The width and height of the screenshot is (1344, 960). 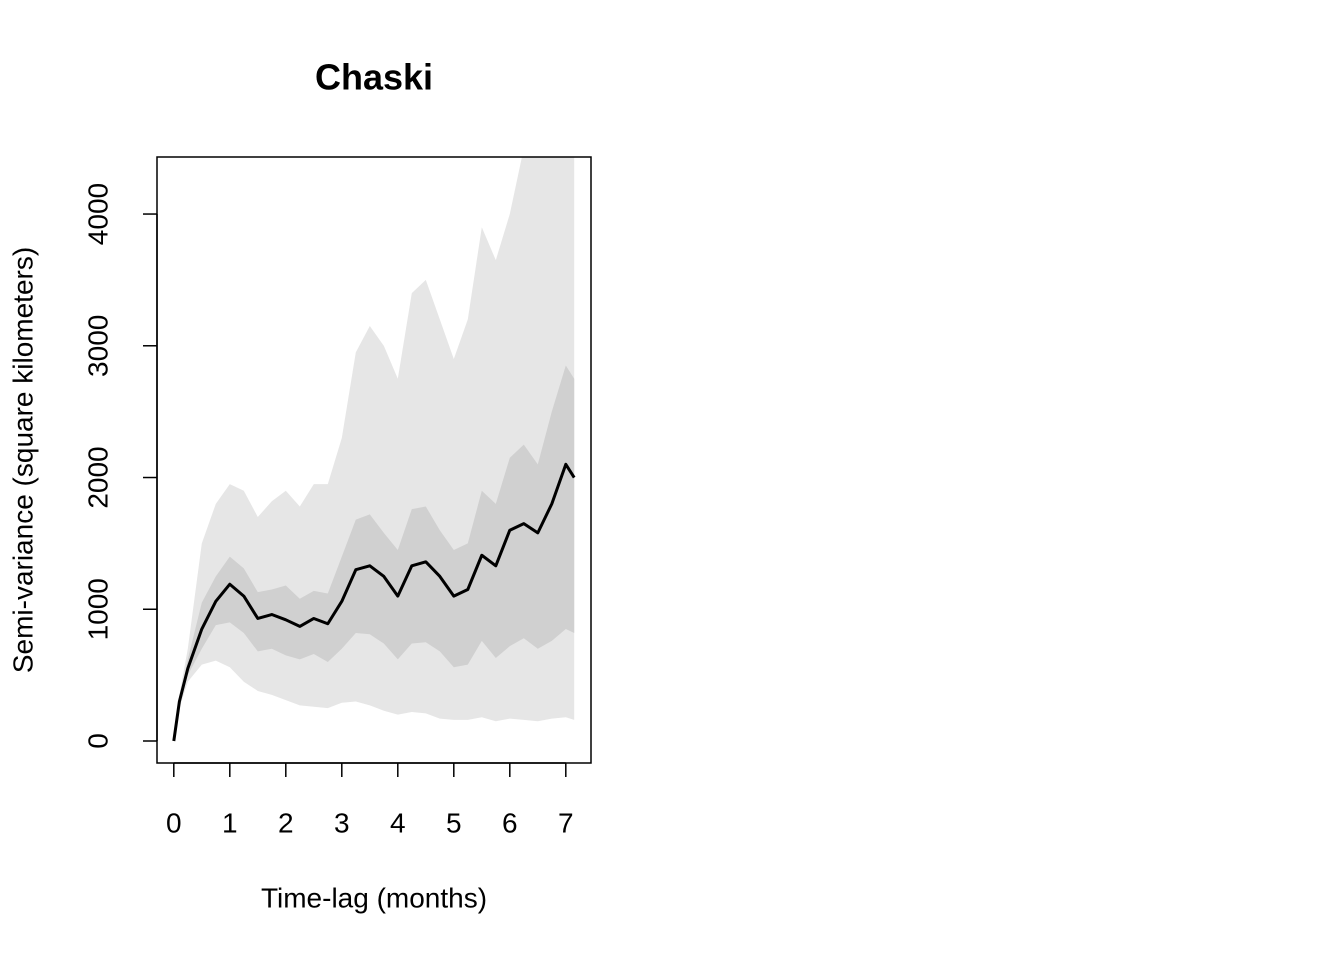 What do you see at coordinates (230, 822) in the screenshot?
I see `x-tick-label: 1` at bounding box center [230, 822].